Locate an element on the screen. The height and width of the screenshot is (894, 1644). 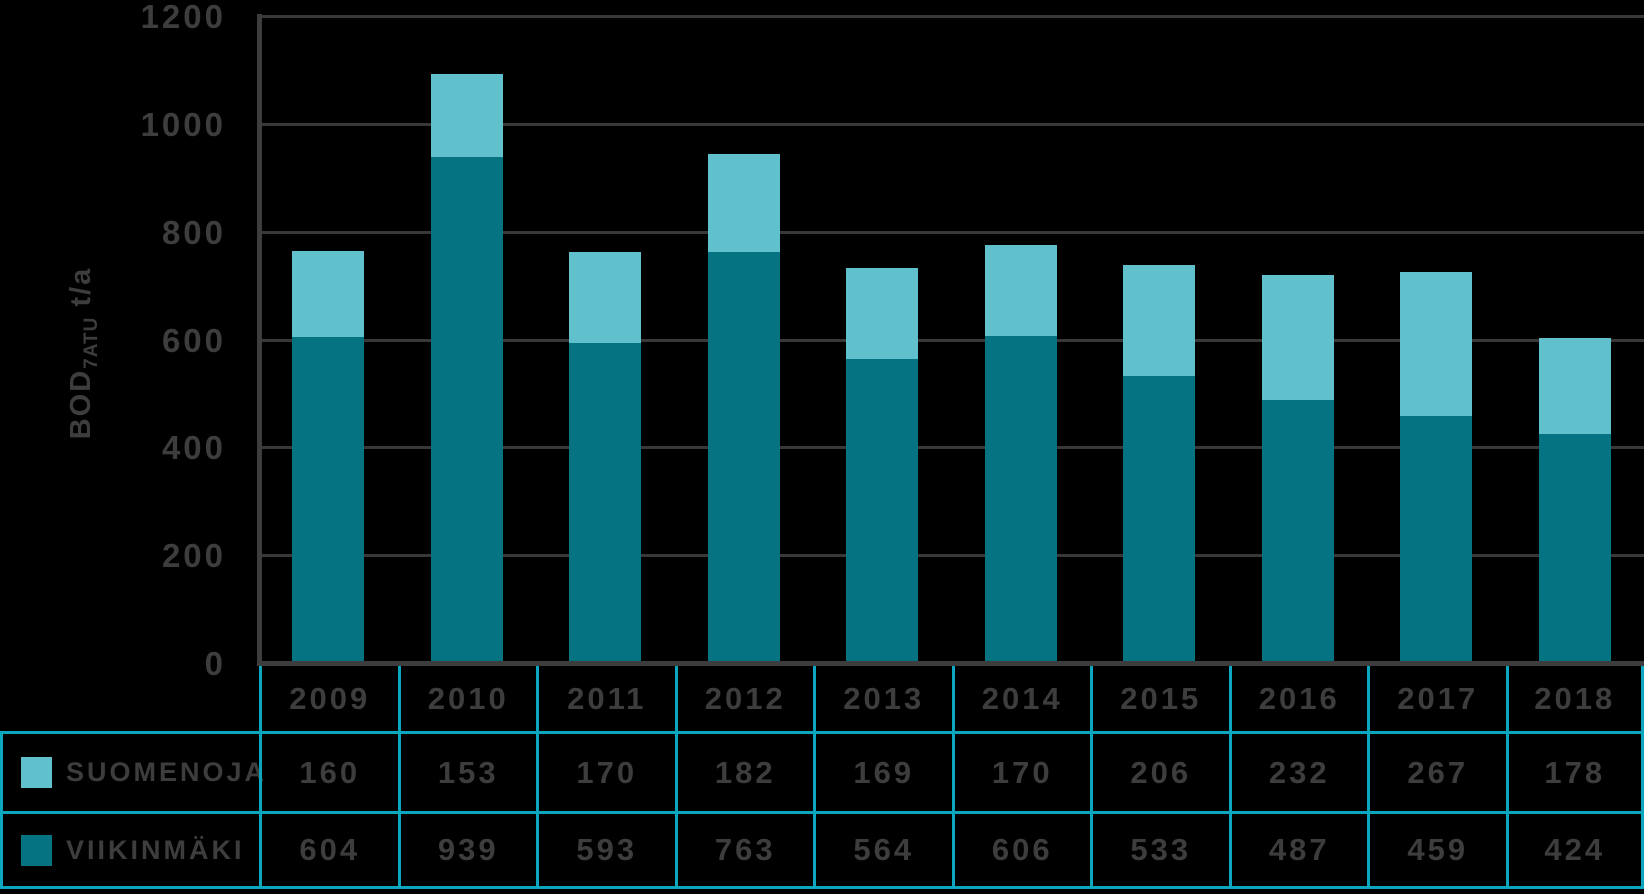
year-header-2014: 2014 is located at coordinates (1021, 698).